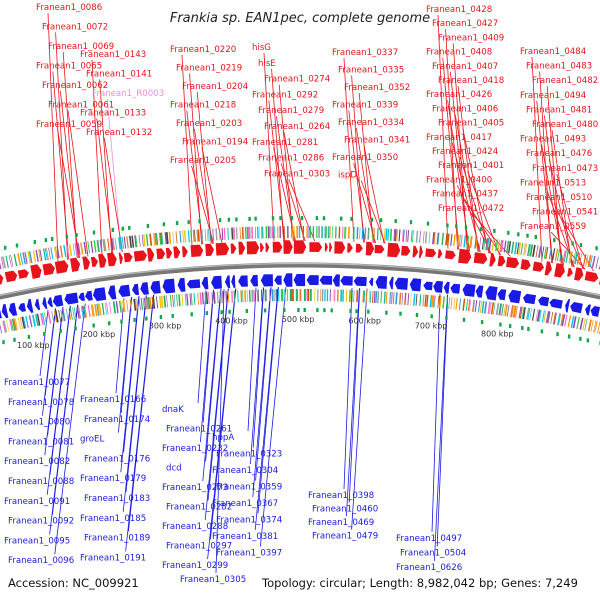 The width and height of the screenshot is (600, 600). What do you see at coordinates (471, 81) in the screenshot?
I see `gene-label-forward: Franean1_0418` at bounding box center [471, 81].